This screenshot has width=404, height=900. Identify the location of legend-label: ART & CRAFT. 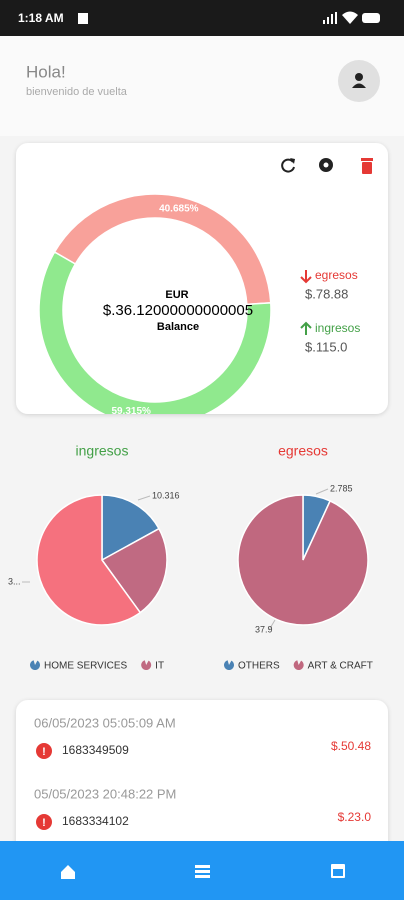
(340, 666).